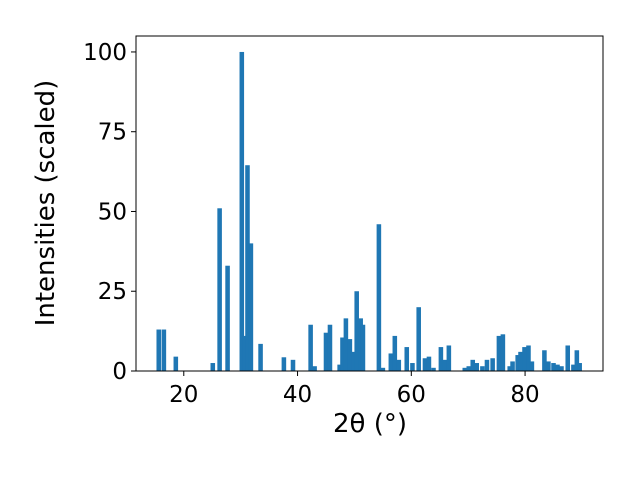 This screenshot has width=640, height=480. What do you see at coordinates (112, 292) in the screenshot?
I see `y-tick-label: 25` at bounding box center [112, 292].